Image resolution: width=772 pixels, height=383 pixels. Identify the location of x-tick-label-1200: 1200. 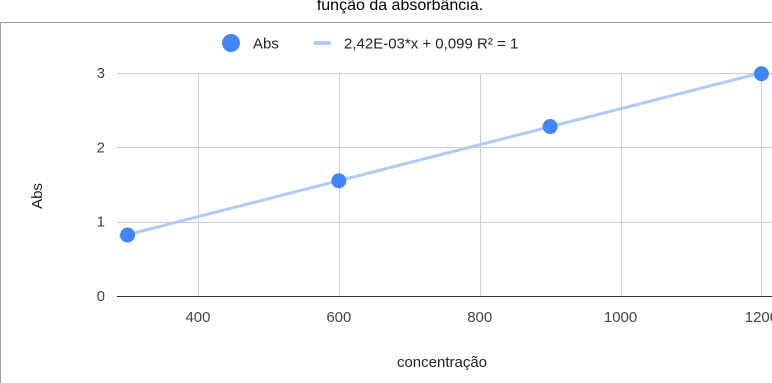
(758, 317).